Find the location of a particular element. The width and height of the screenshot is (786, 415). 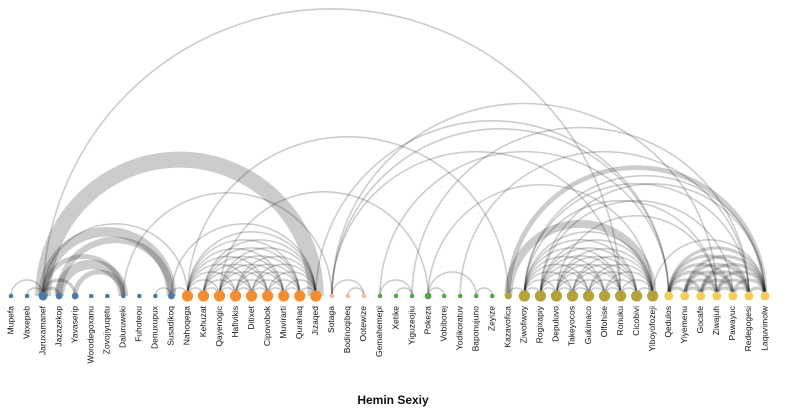

node-label: Cicobivi is located at coordinates (636, 321).